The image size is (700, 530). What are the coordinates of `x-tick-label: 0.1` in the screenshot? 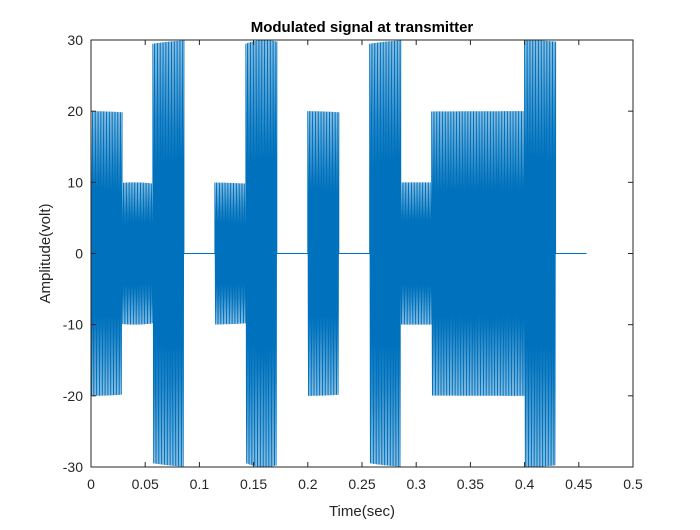 It's located at (200, 484).